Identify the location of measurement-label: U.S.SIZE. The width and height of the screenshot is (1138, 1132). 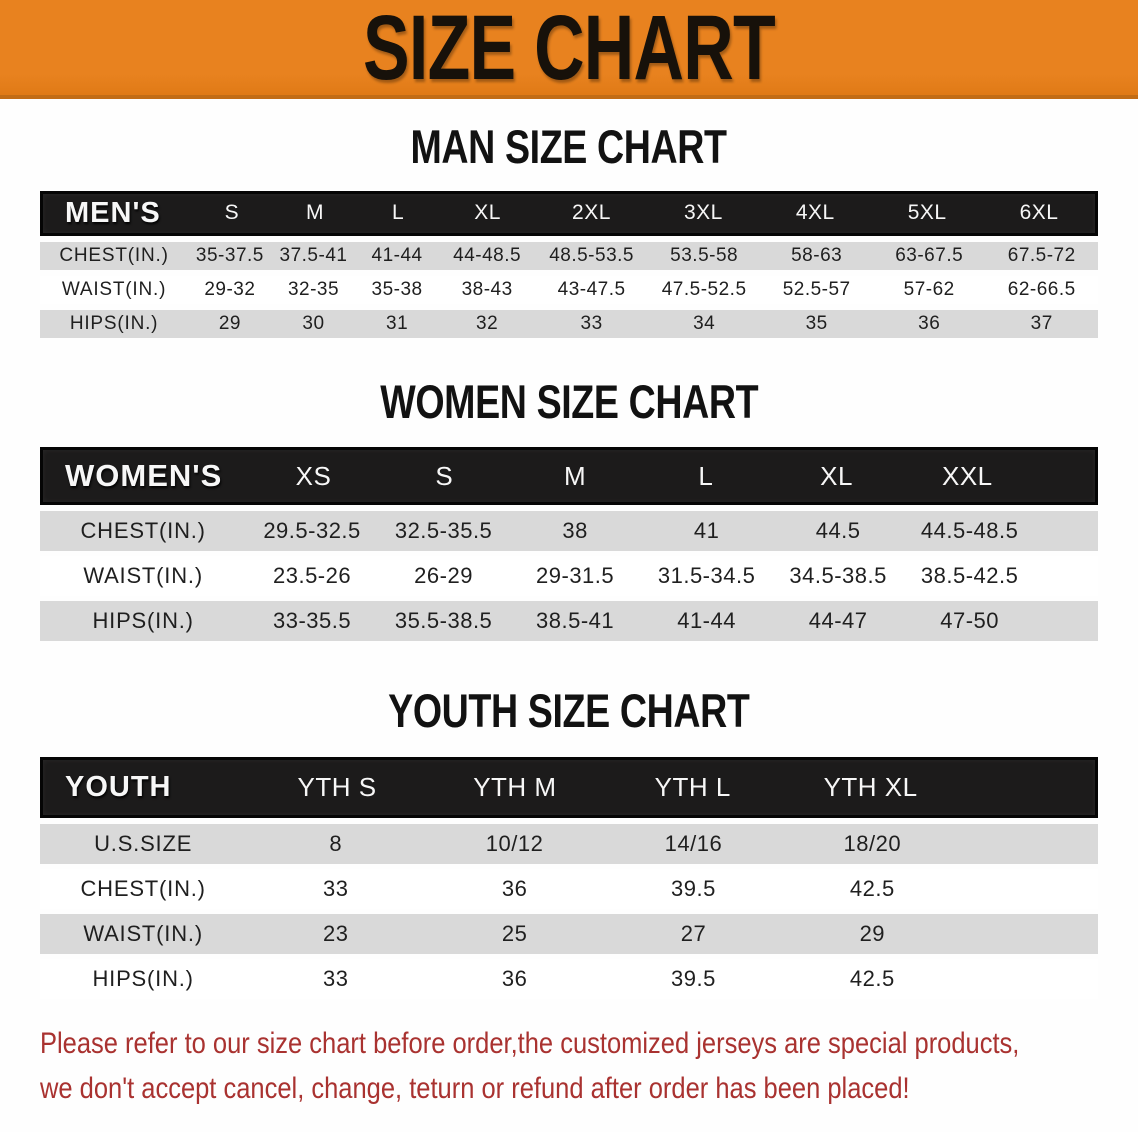
(143, 844).